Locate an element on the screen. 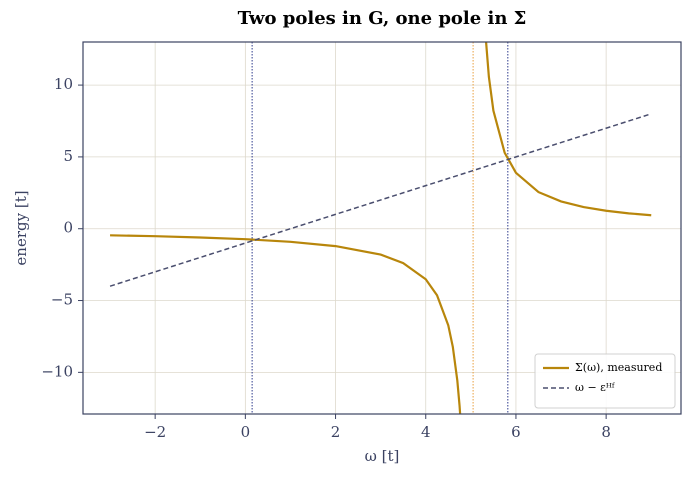  x-tick-label: 6 is located at coordinates (516, 432).